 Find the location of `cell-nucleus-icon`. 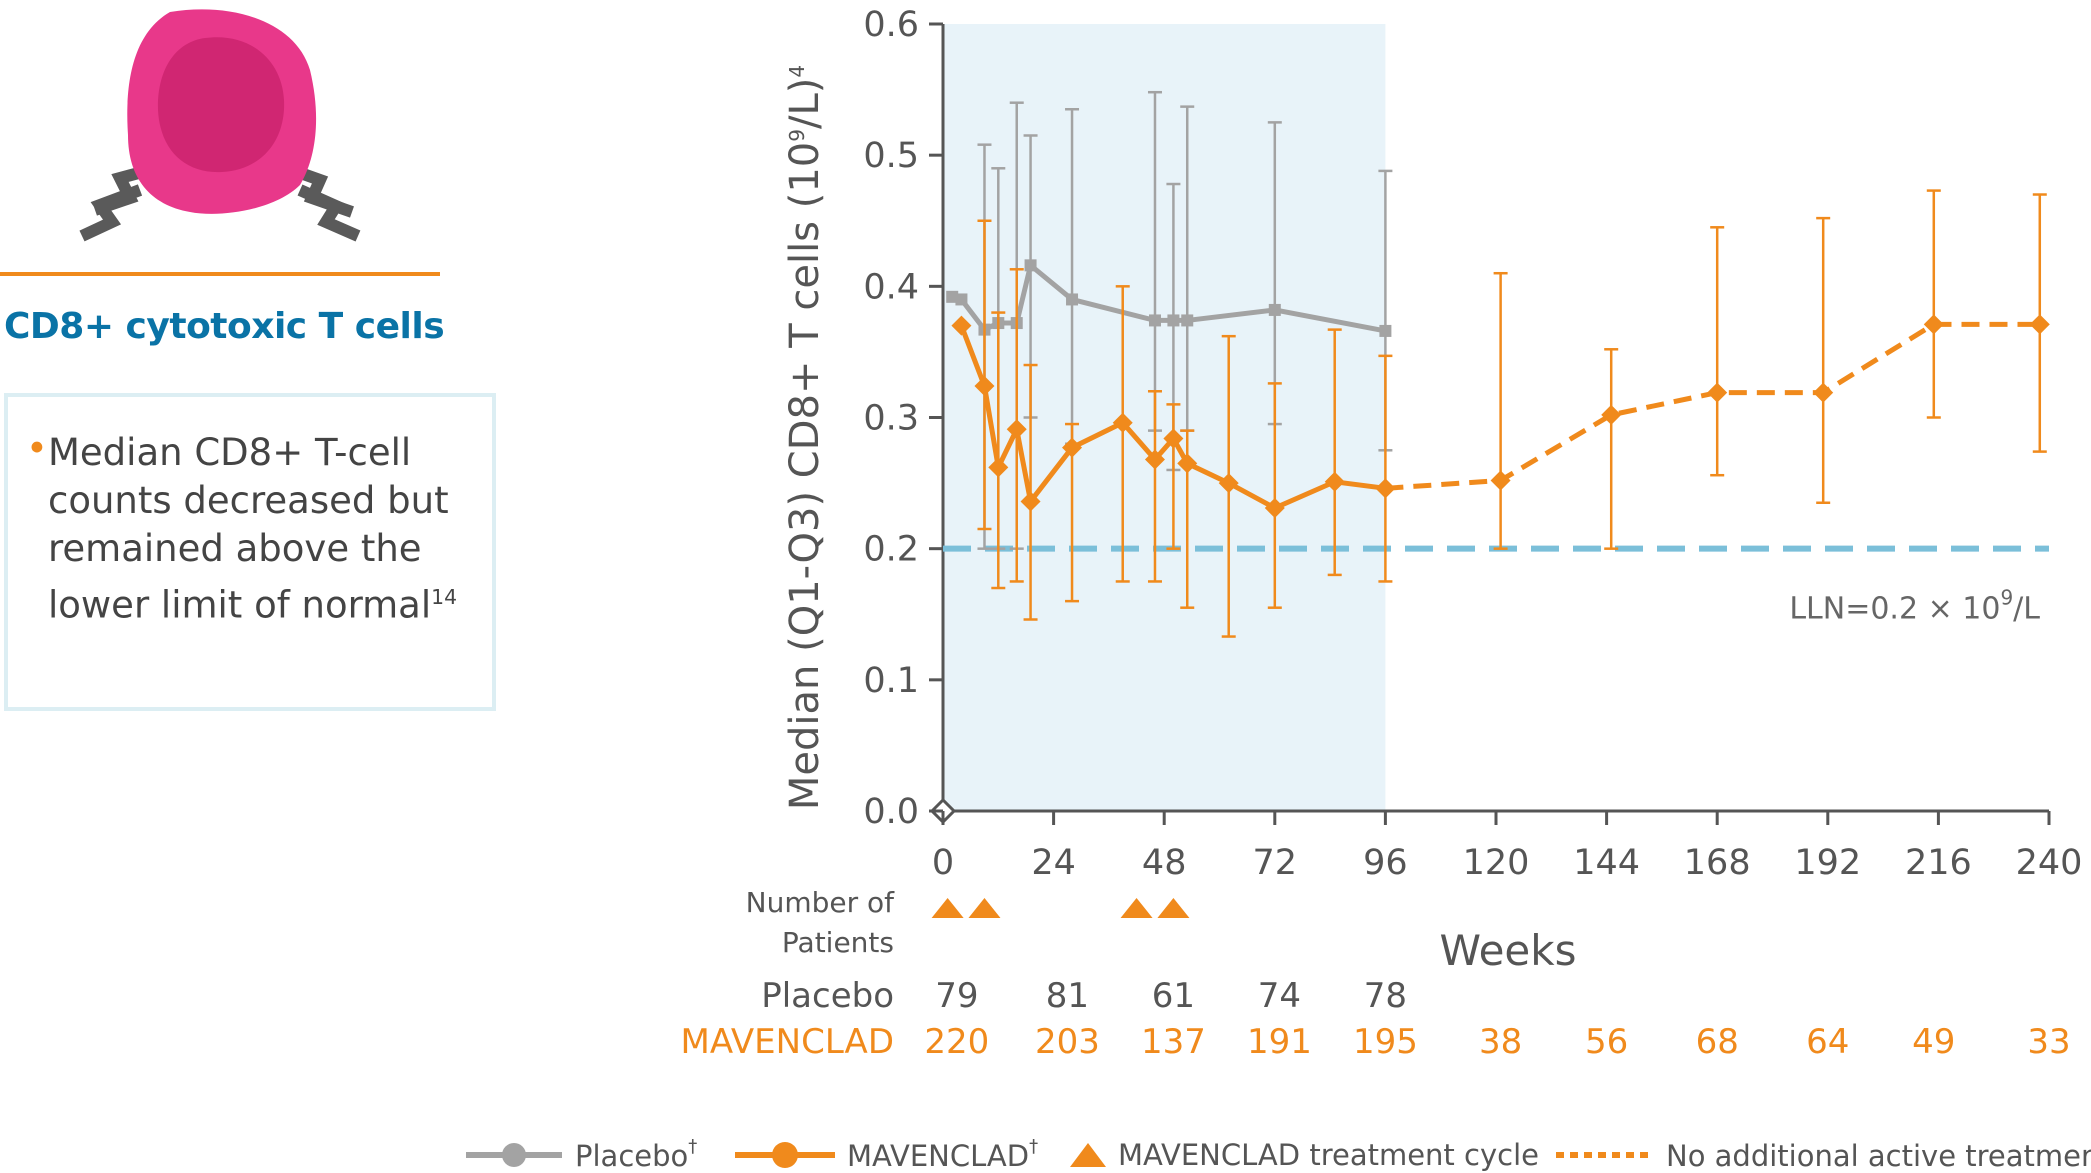

cell-nucleus-icon is located at coordinates (221, 105).